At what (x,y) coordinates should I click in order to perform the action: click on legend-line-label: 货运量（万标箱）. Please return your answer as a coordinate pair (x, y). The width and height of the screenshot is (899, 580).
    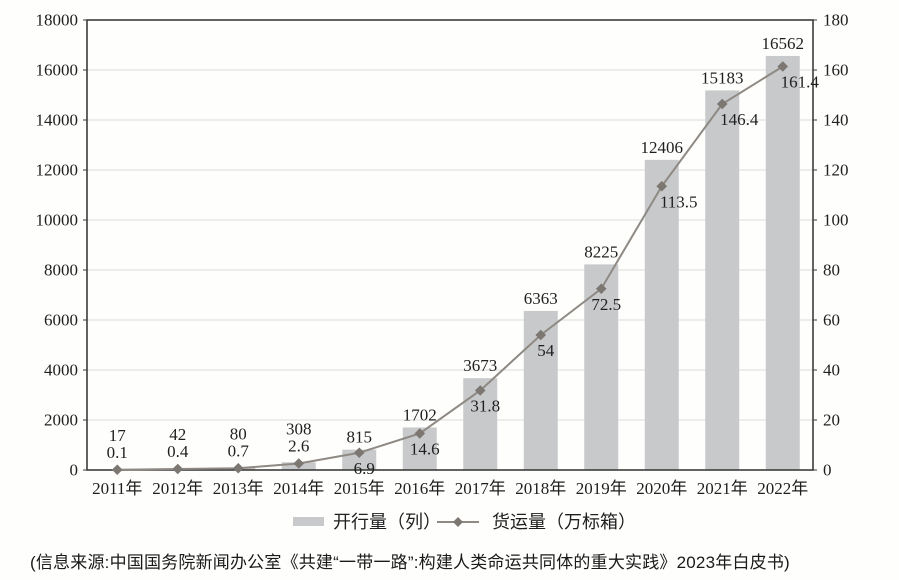
    Looking at the image, I should click on (564, 522).